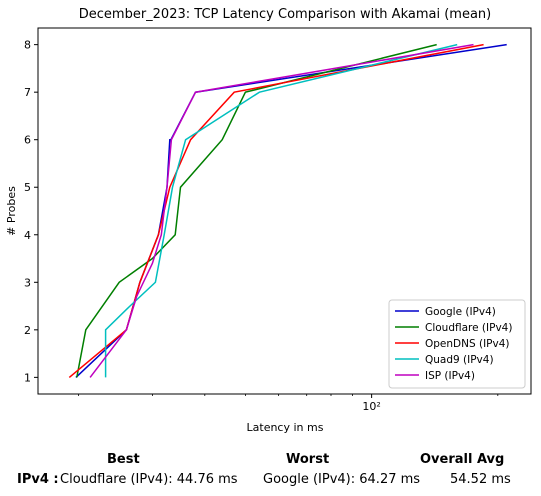 This screenshot has width=541, height=496. Describe the element at coordinates (27, 282) in the screenshot. I see `y-tick-label: 3` at that location.